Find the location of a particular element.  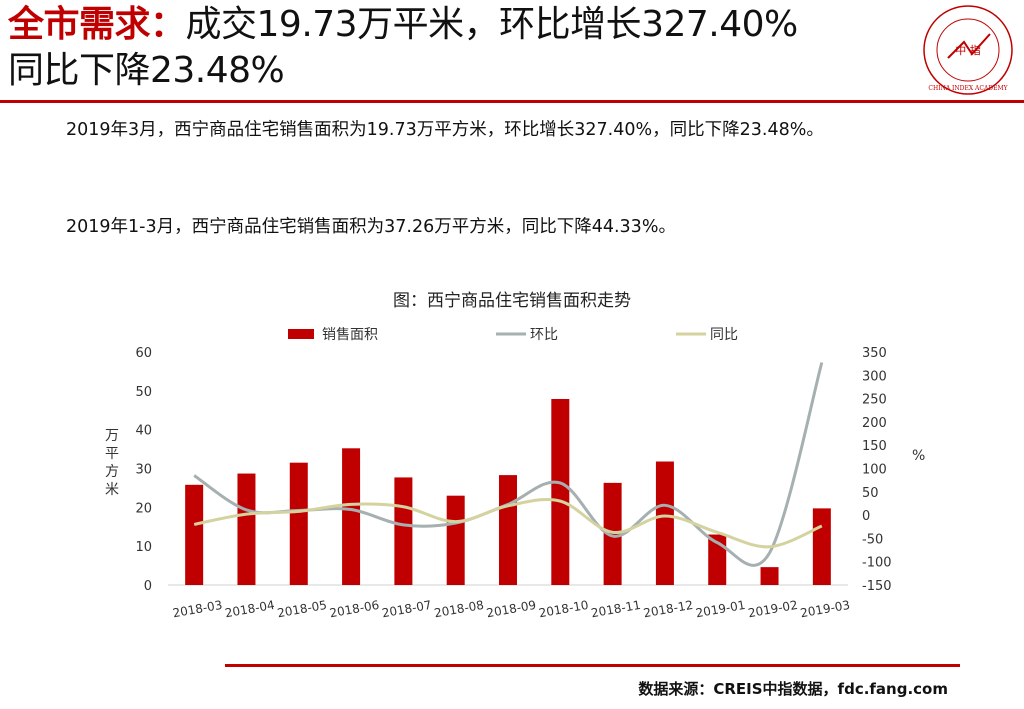

left-tick-label: 0 is located at coordinates (148, 586).